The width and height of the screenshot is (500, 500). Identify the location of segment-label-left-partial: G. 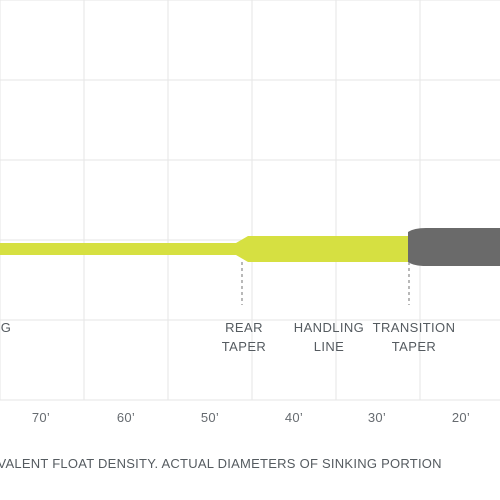
(6, 327).